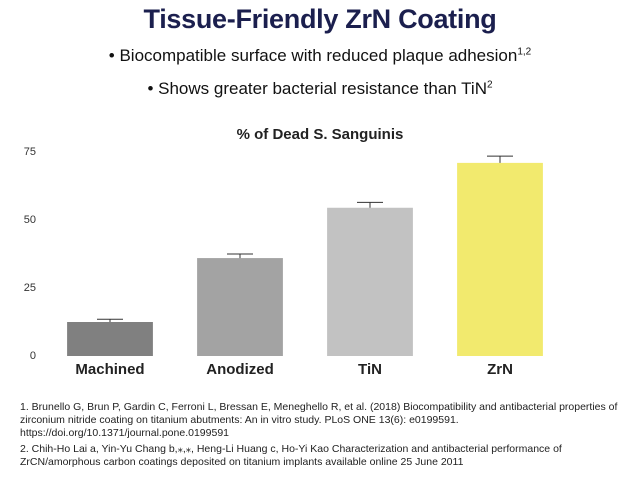 Image resolution: width=640 pixels, height=480 pixels. Describe the element at coordinates (500, 369) in the screenshot. I see `x-tick-label: ZrN` at that location.